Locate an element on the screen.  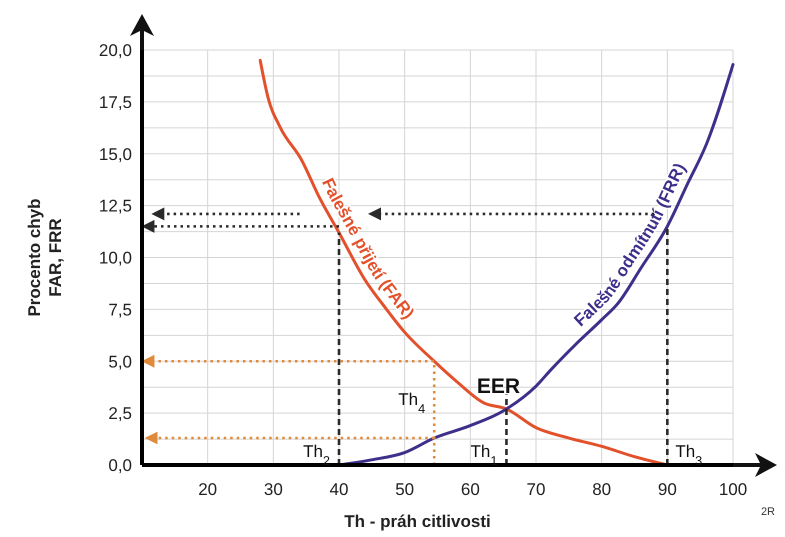
y-tick-label: 20,0 is located at coordinates (115, 50).